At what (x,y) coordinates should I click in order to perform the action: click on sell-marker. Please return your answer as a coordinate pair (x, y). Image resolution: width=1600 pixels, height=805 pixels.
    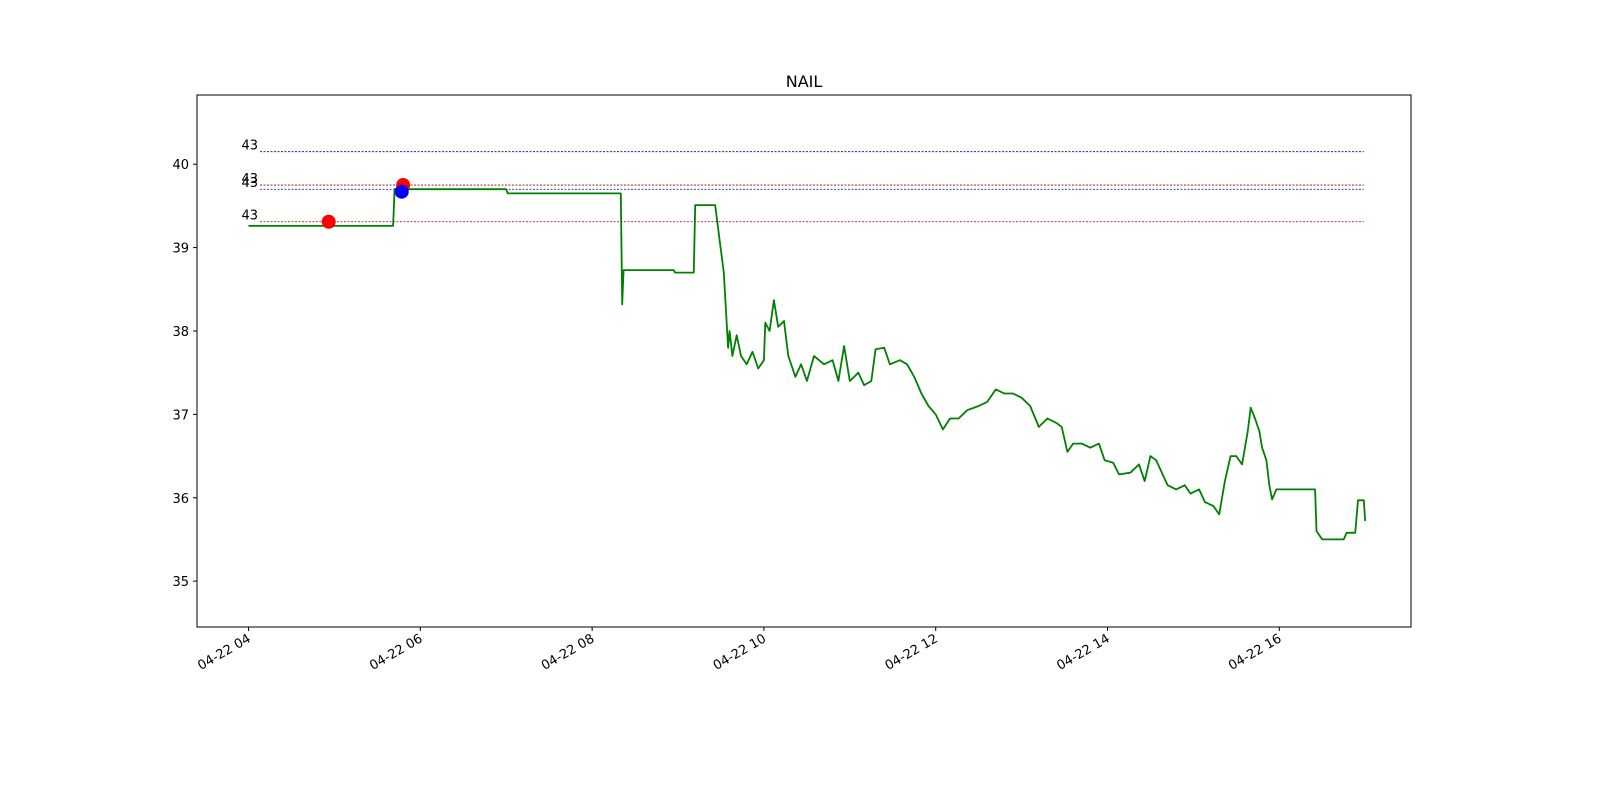
    Looking at the image, I should click on (328, 221).